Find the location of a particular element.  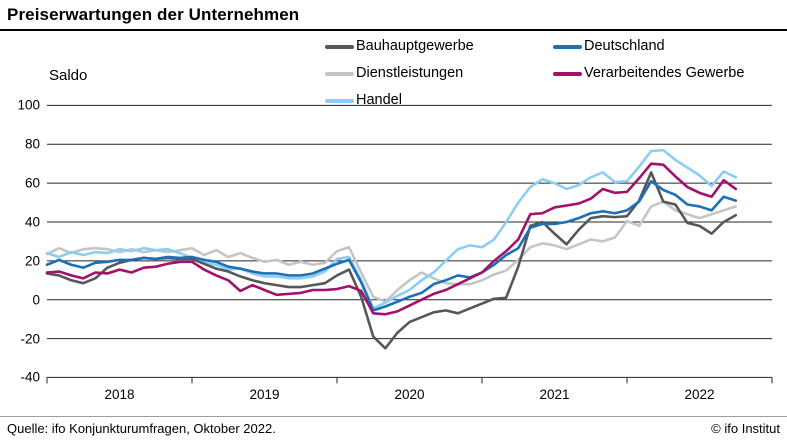

legend-item-dienstleistungen: Dienstleistungen is located at coordinates (439, 73).